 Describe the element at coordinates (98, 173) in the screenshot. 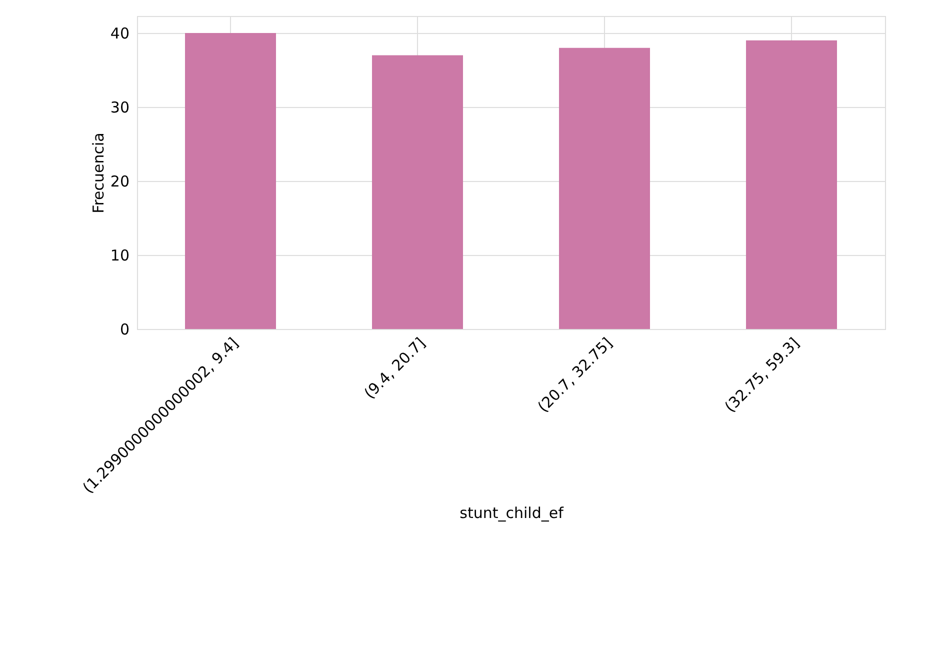

I see `y-axis-title: Frecuencia` at that location.